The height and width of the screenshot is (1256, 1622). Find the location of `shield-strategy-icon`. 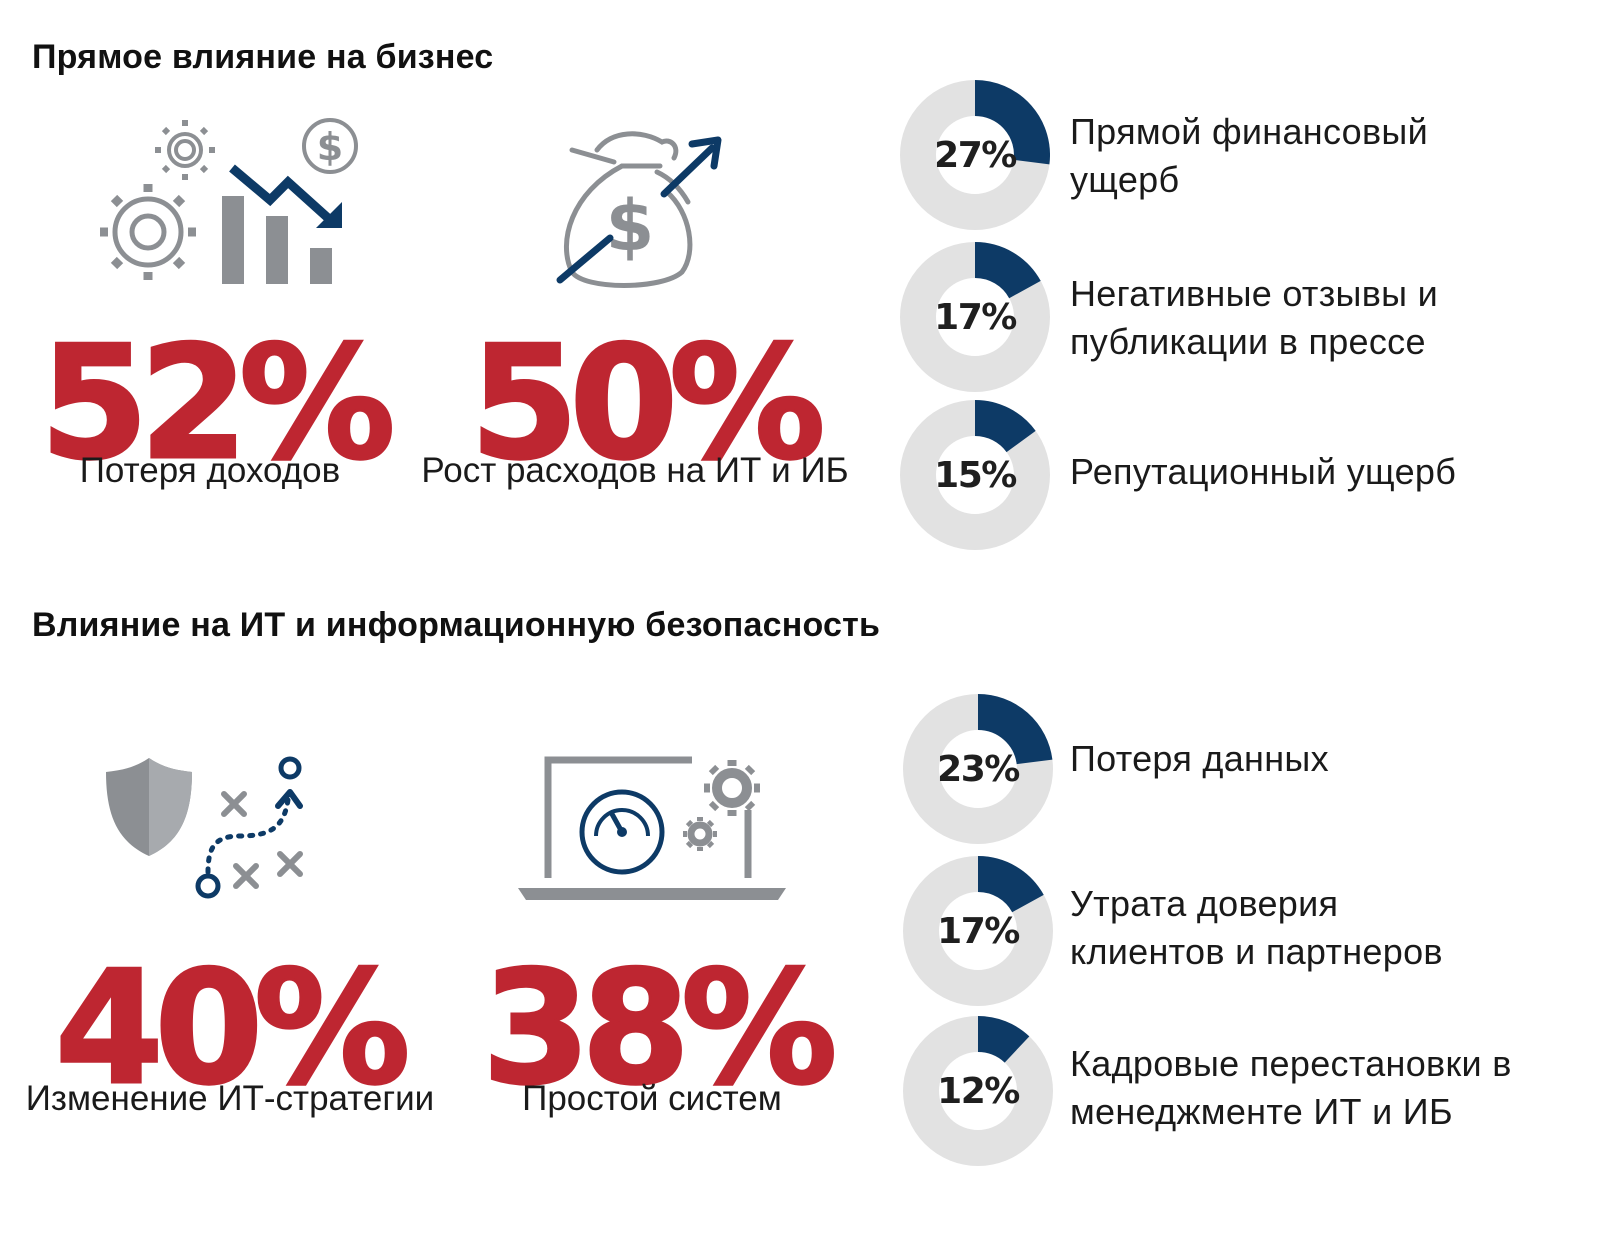

shield-strategy-icon is located at coordinates (204, 827).